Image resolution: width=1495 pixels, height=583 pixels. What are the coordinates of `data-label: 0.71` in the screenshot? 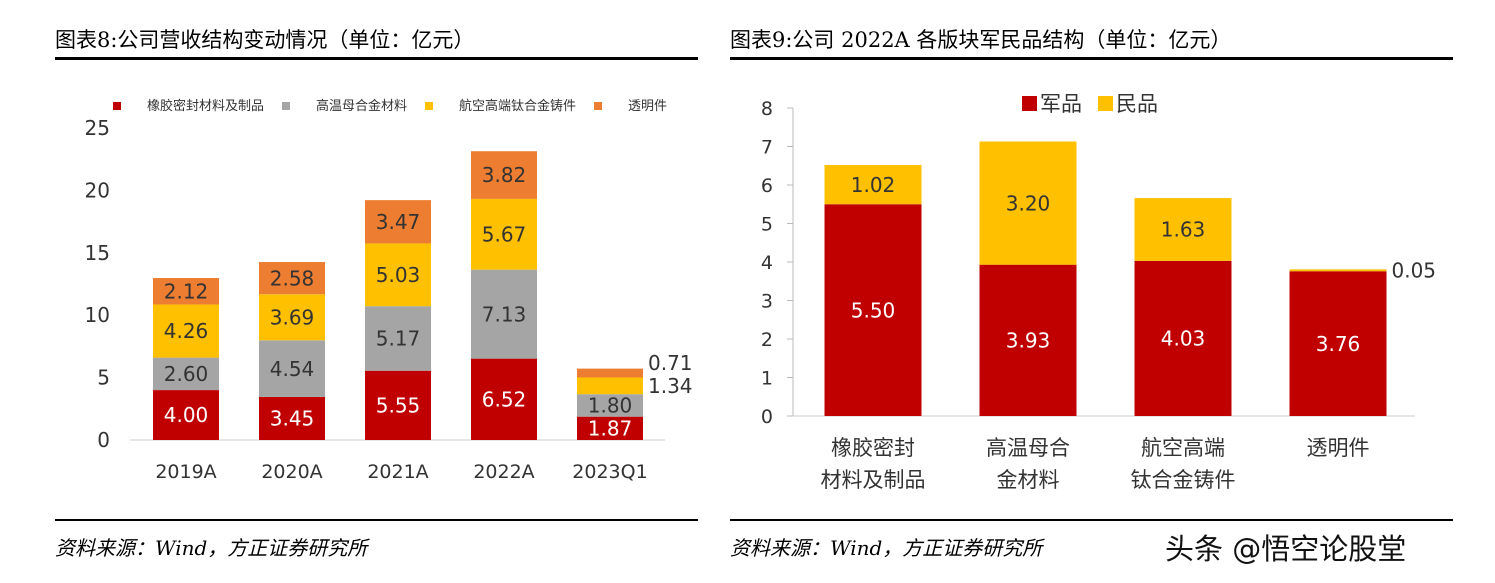 It's located at (670, 363).